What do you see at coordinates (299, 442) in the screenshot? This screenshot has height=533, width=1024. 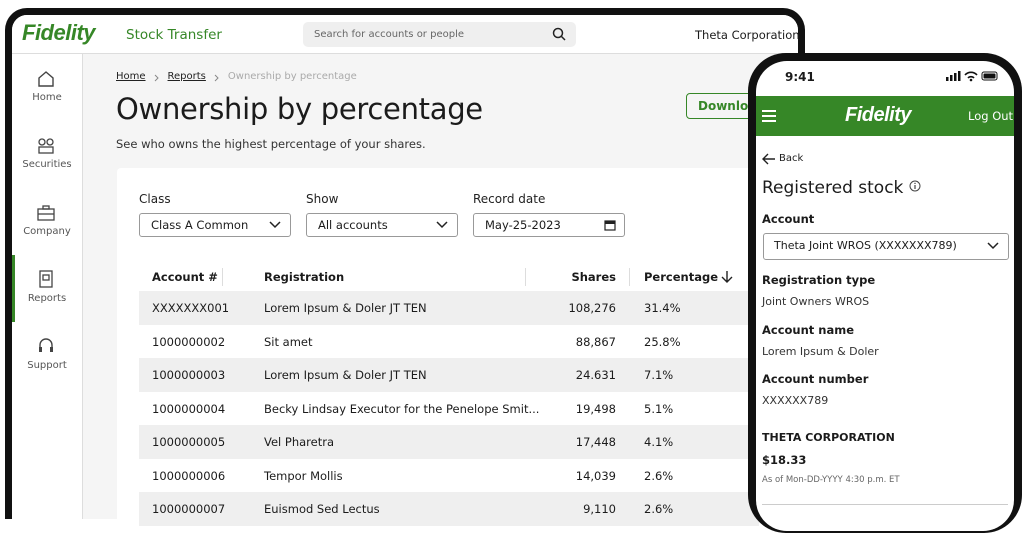 I see `table-cell: Vel Pharetra` at bounding box center [299, 442].